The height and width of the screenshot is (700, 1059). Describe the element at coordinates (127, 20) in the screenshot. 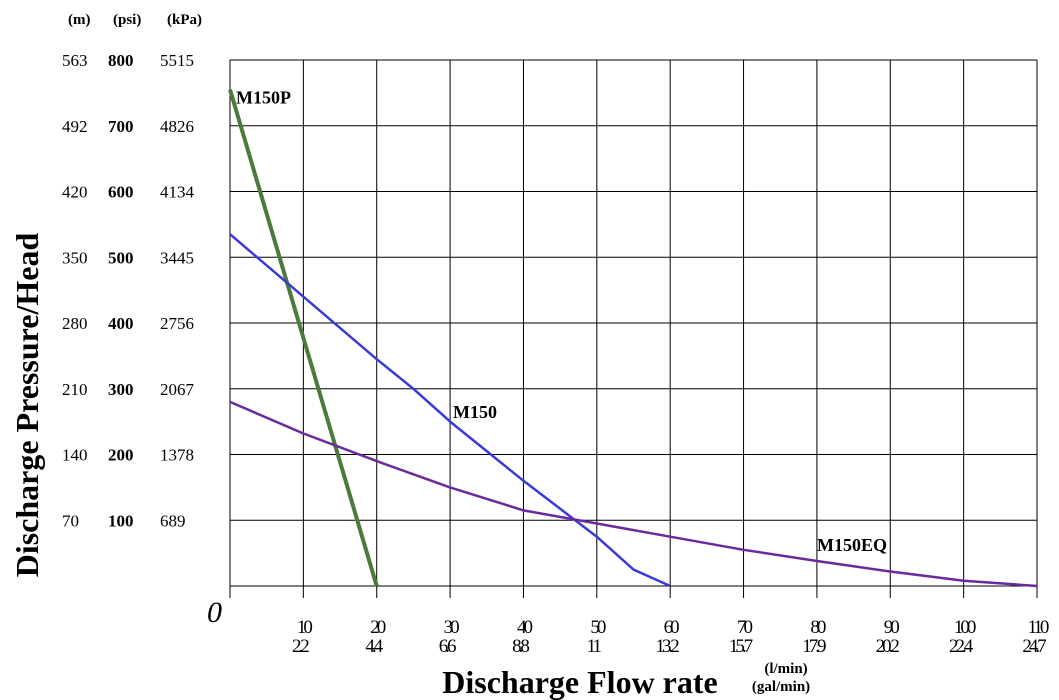

I see `y-unit-psi: (psi)` at that location.